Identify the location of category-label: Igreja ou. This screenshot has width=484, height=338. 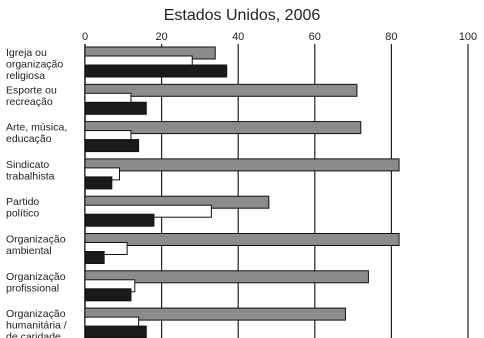
(26, 53).